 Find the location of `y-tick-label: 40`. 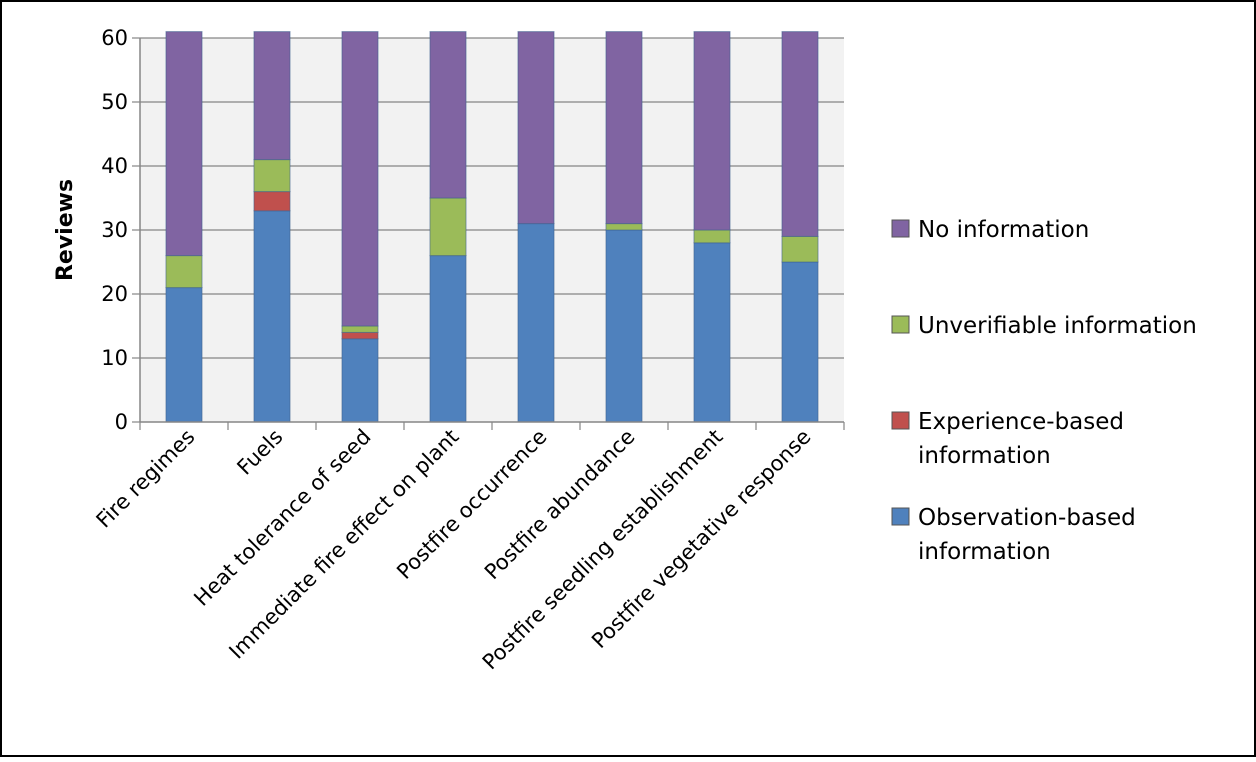

y-tick-label: 40 is located at coordinates (114, 166).